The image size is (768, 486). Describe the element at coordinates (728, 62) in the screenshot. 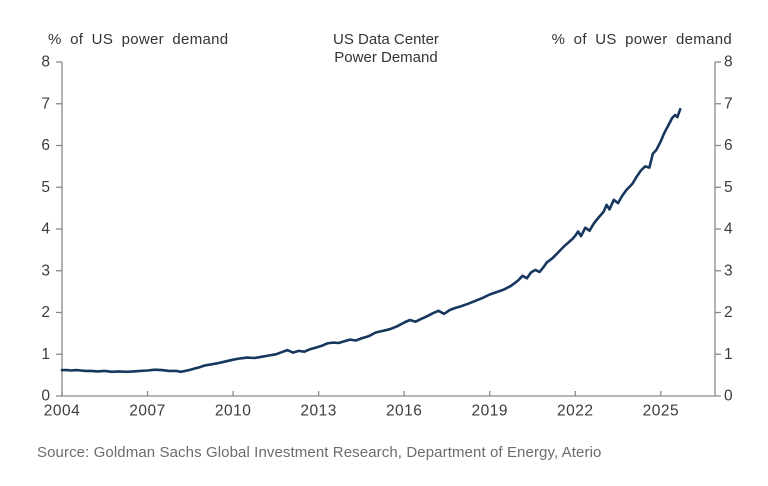

I see `right-axis-tick-label: 8` at that location.